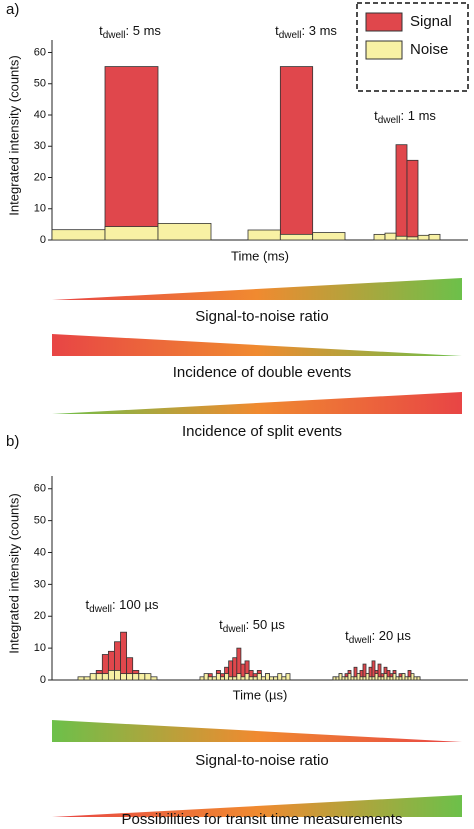 The width and height of the screenshot is (474, 829). I want to click on dwell-rest: : 1 ms, so click(419, 115).